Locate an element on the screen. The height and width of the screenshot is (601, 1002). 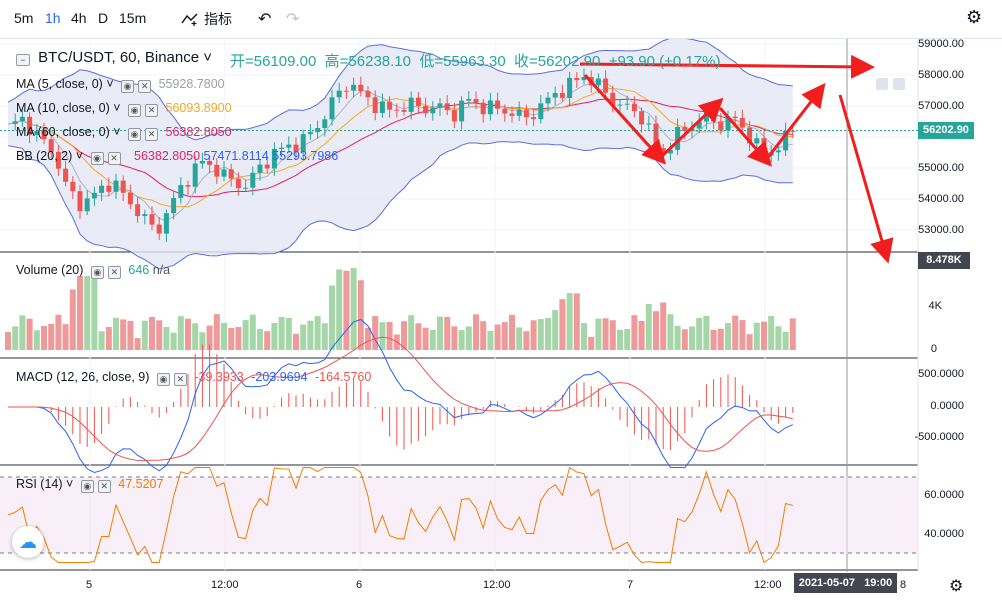
settings-gear-icon: ⚙ is located at coordinates (974, 17).